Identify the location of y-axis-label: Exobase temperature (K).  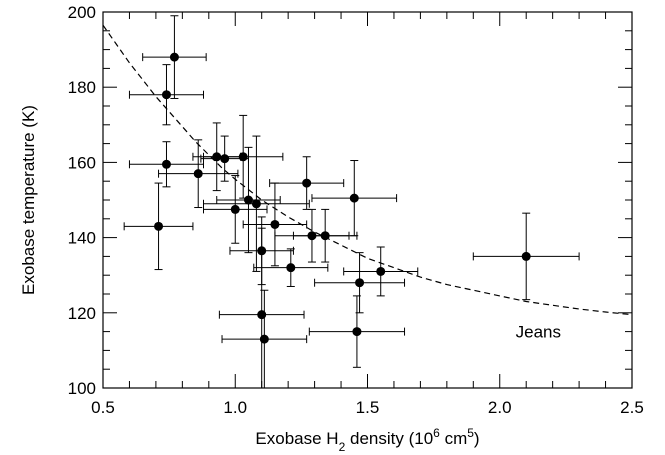
(28, 200).